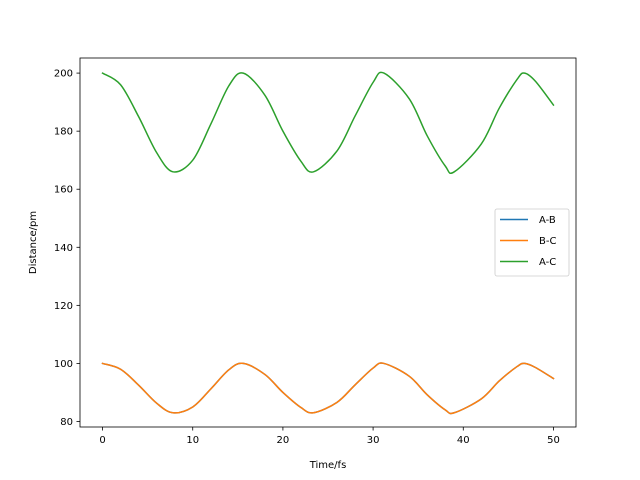  Describe the element at coordinates (463, 440) in the screenshot. I see `x-tick-label: 40` at that location.